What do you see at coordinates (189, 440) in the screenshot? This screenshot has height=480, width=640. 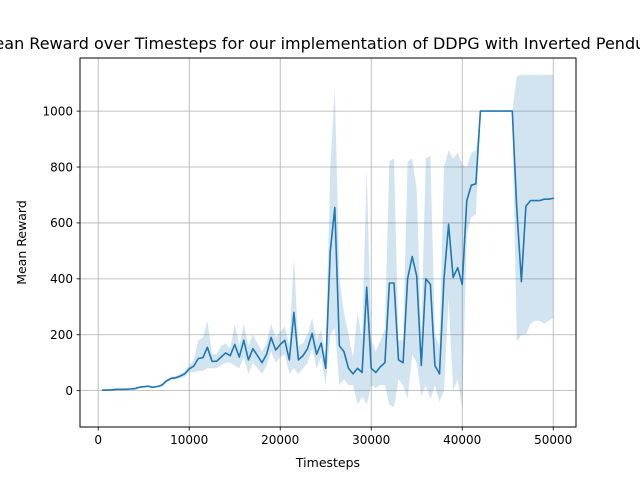 I see `x-tick-label: 10000` at bounding box center [189, 440].